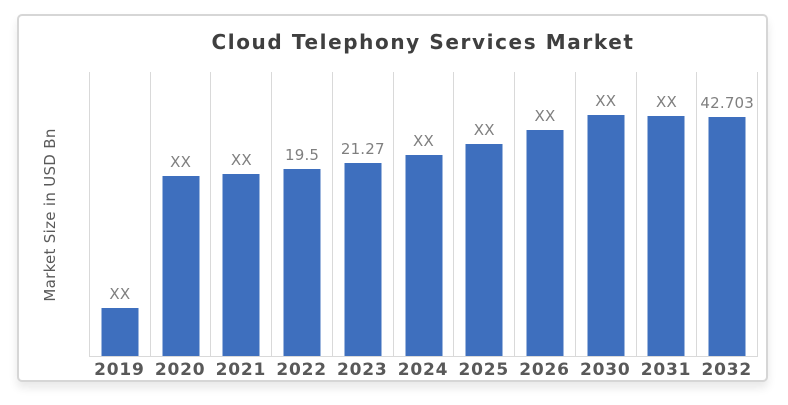  I want to click on x-tick-label: 2021, so click(241, 370).